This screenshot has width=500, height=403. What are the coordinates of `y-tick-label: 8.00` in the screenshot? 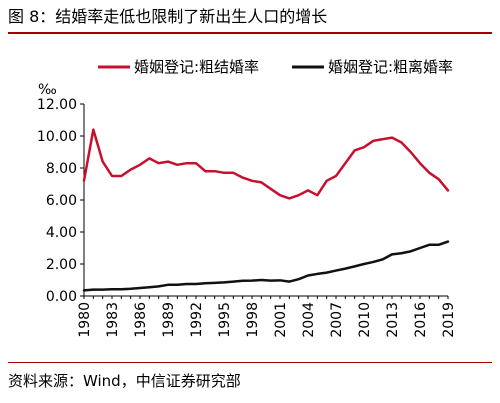 It's located at (61, 169).